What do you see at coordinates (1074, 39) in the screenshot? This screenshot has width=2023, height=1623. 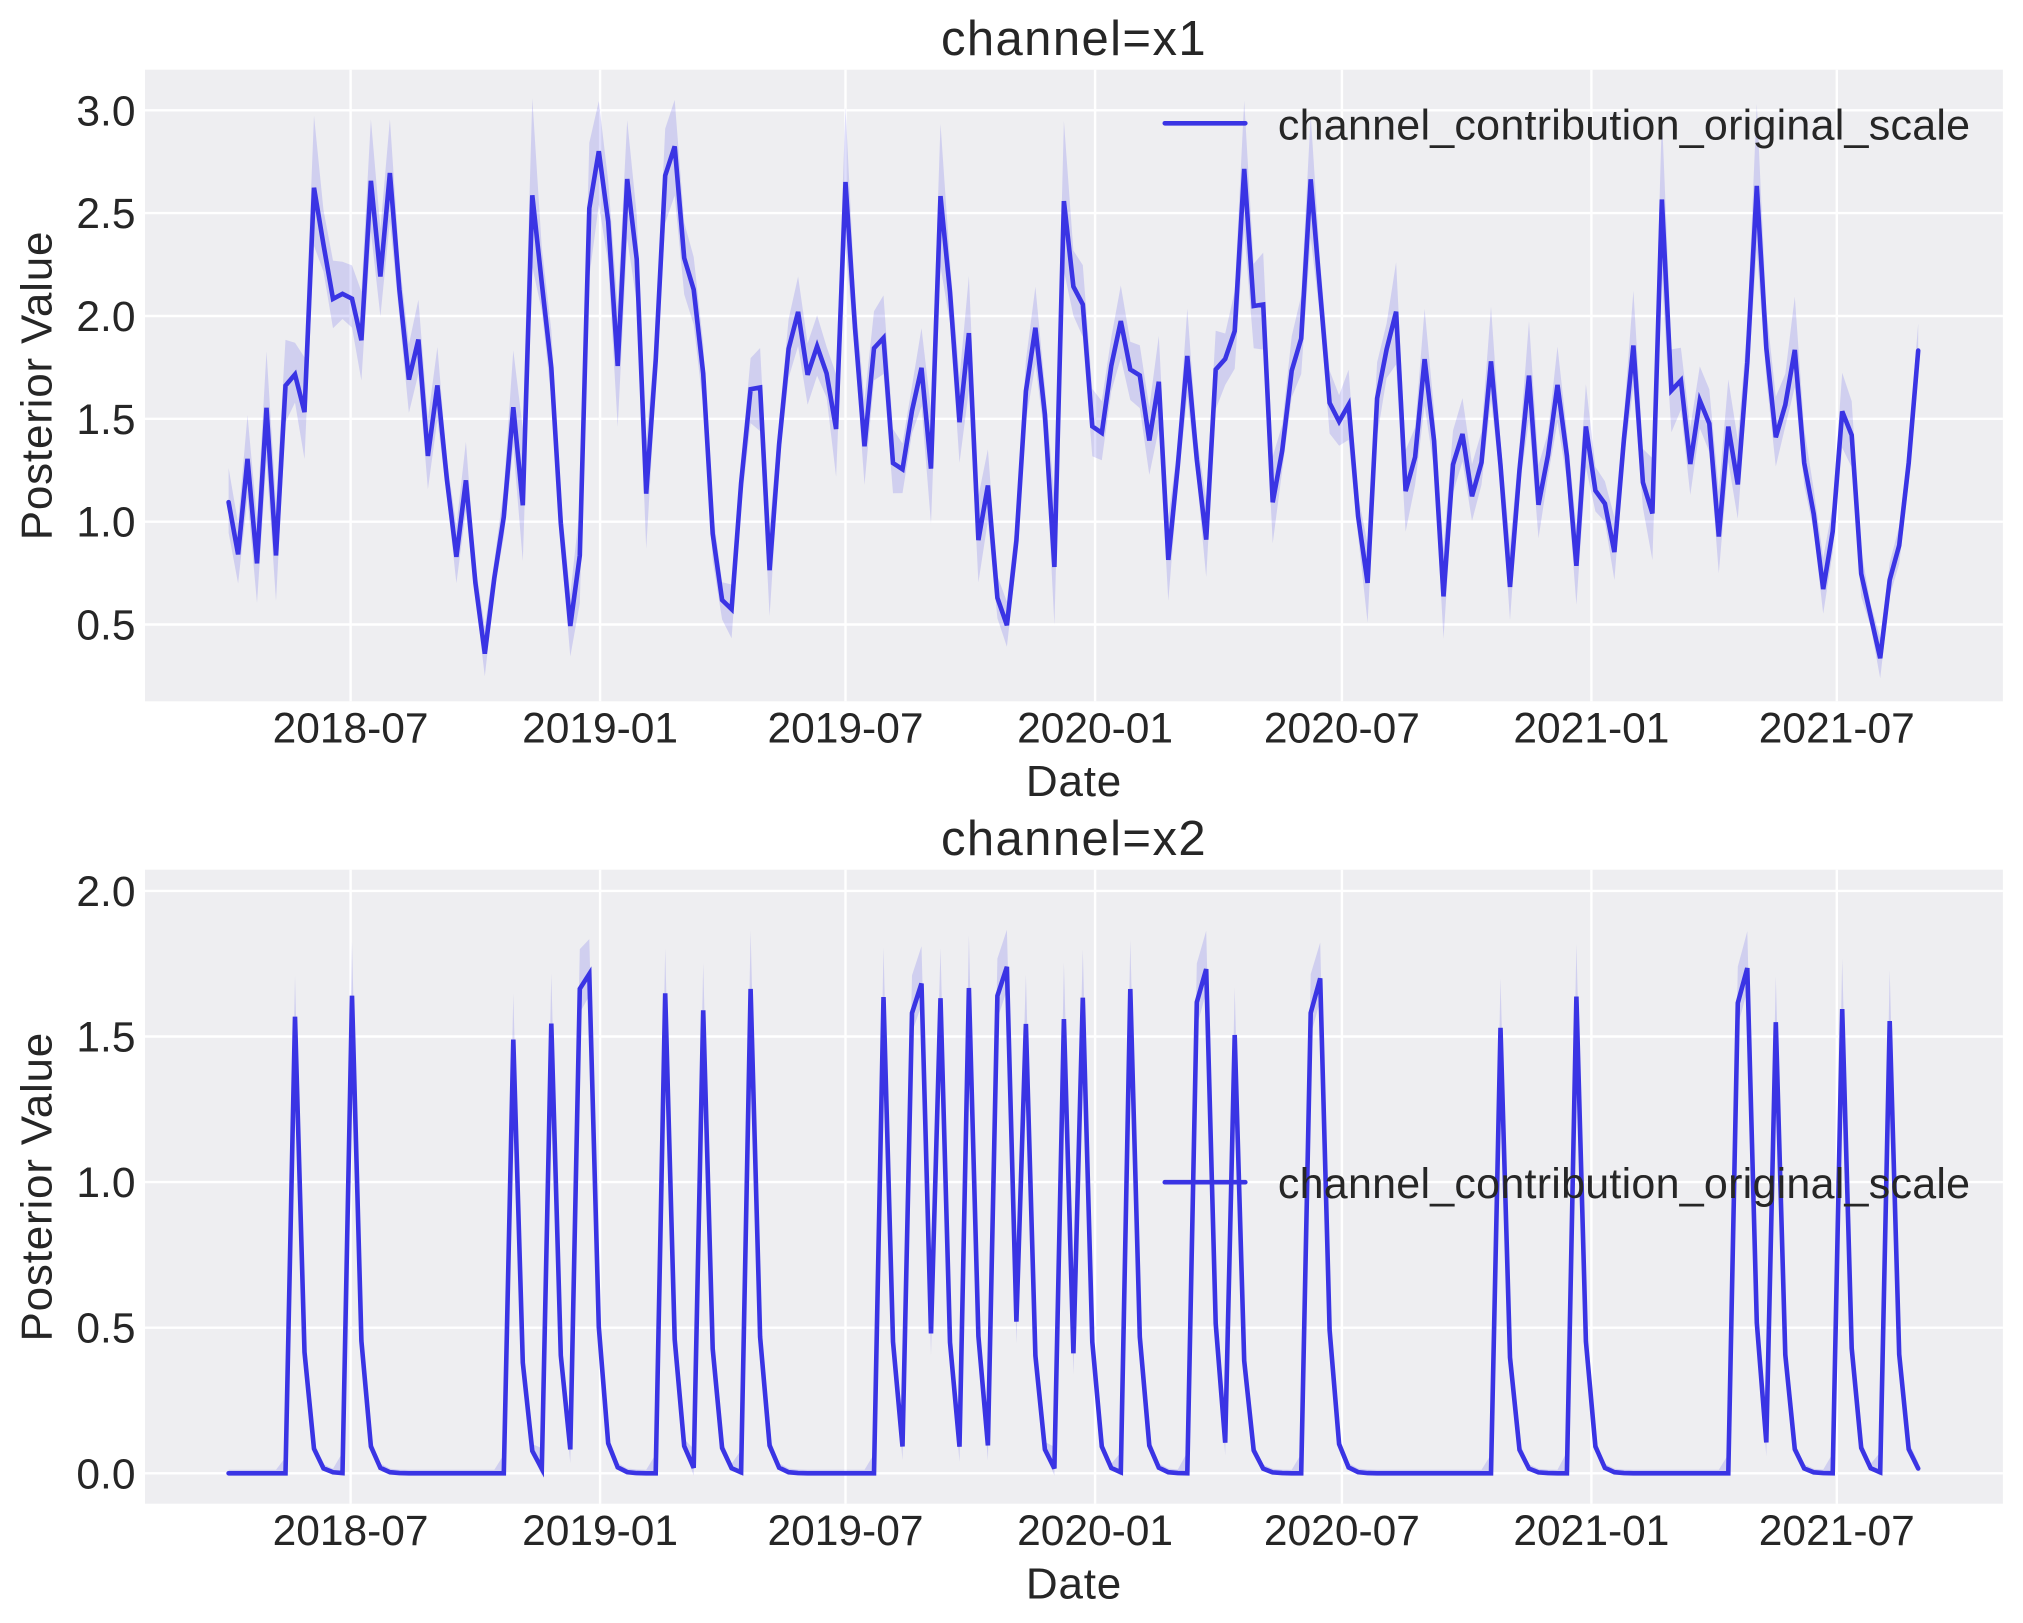 I see `svg-text: channel=x1` at bounding box center [1074, 39].